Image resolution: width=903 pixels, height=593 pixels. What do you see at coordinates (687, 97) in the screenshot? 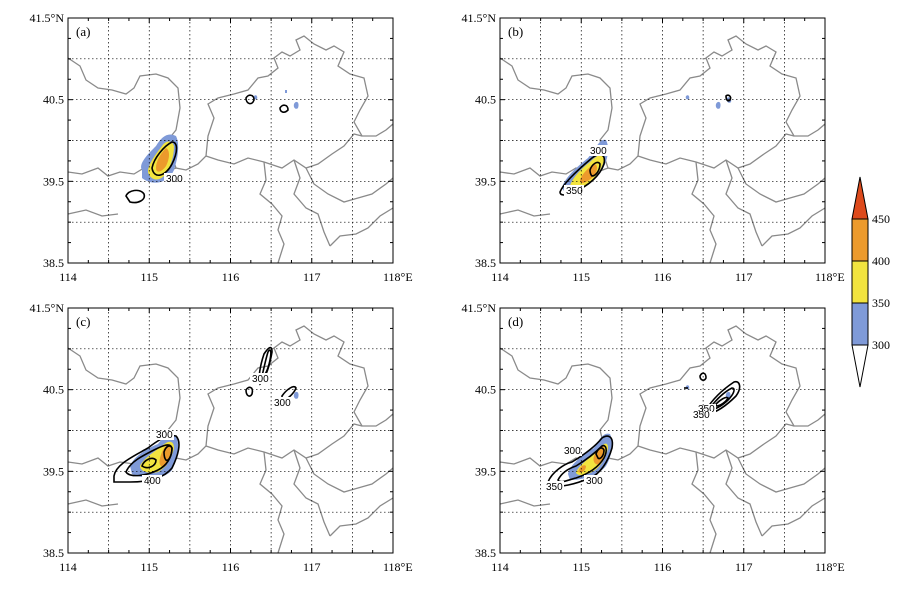
I see `panel-b-shade-small1` at bounding box center [687, 97].